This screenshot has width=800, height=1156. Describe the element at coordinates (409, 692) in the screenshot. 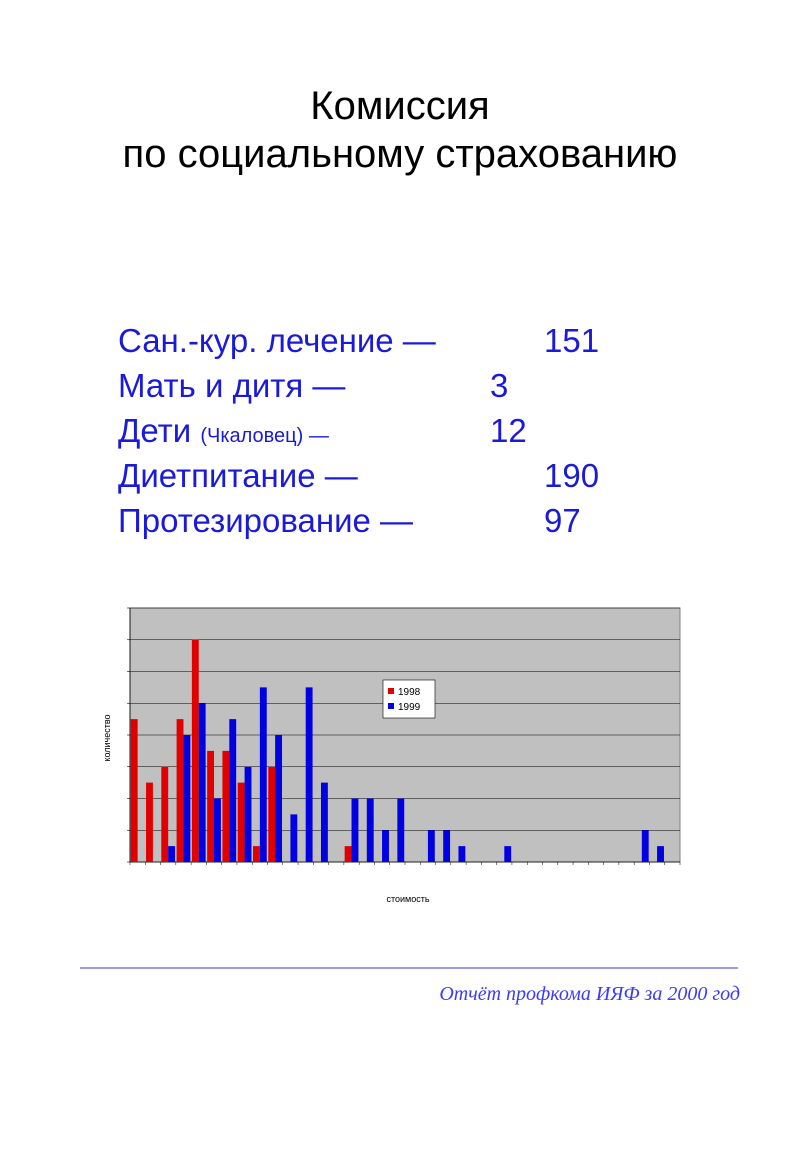

I see `legend-label: 1998` at that location.